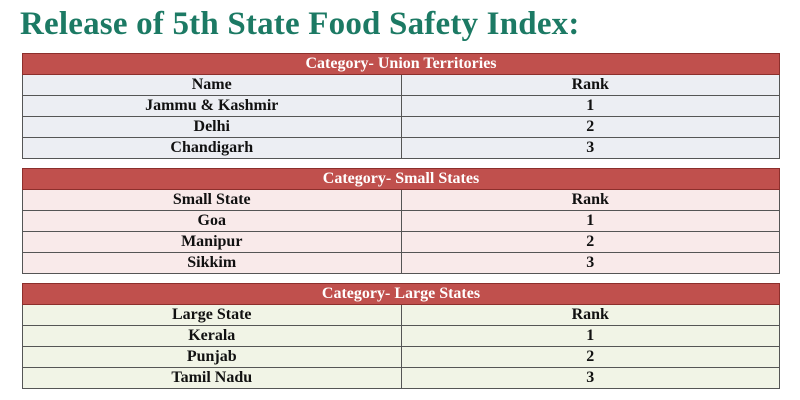 The width and height of the screenshot is (800, 400). I want to click on category-header: Category- Union Territories, so click(401, 64).